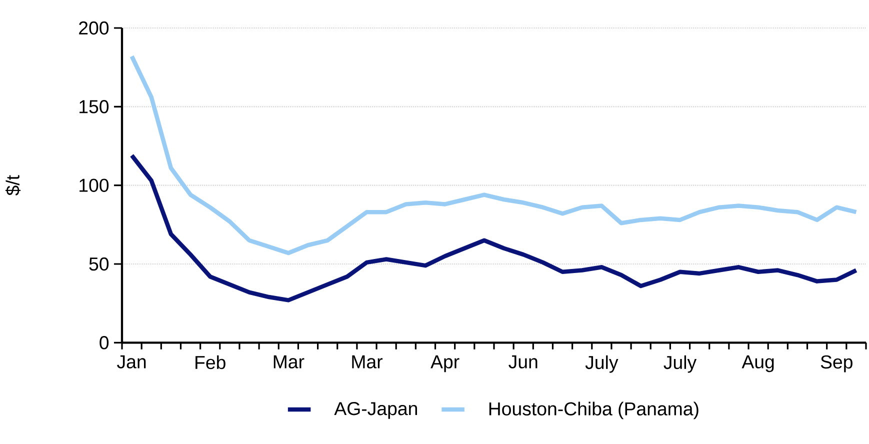 This screenshot has height=444, width=869. Describe the element at coordinates (836, 363) in the screenshot. I see `x-tick-label: Sep` at that location.